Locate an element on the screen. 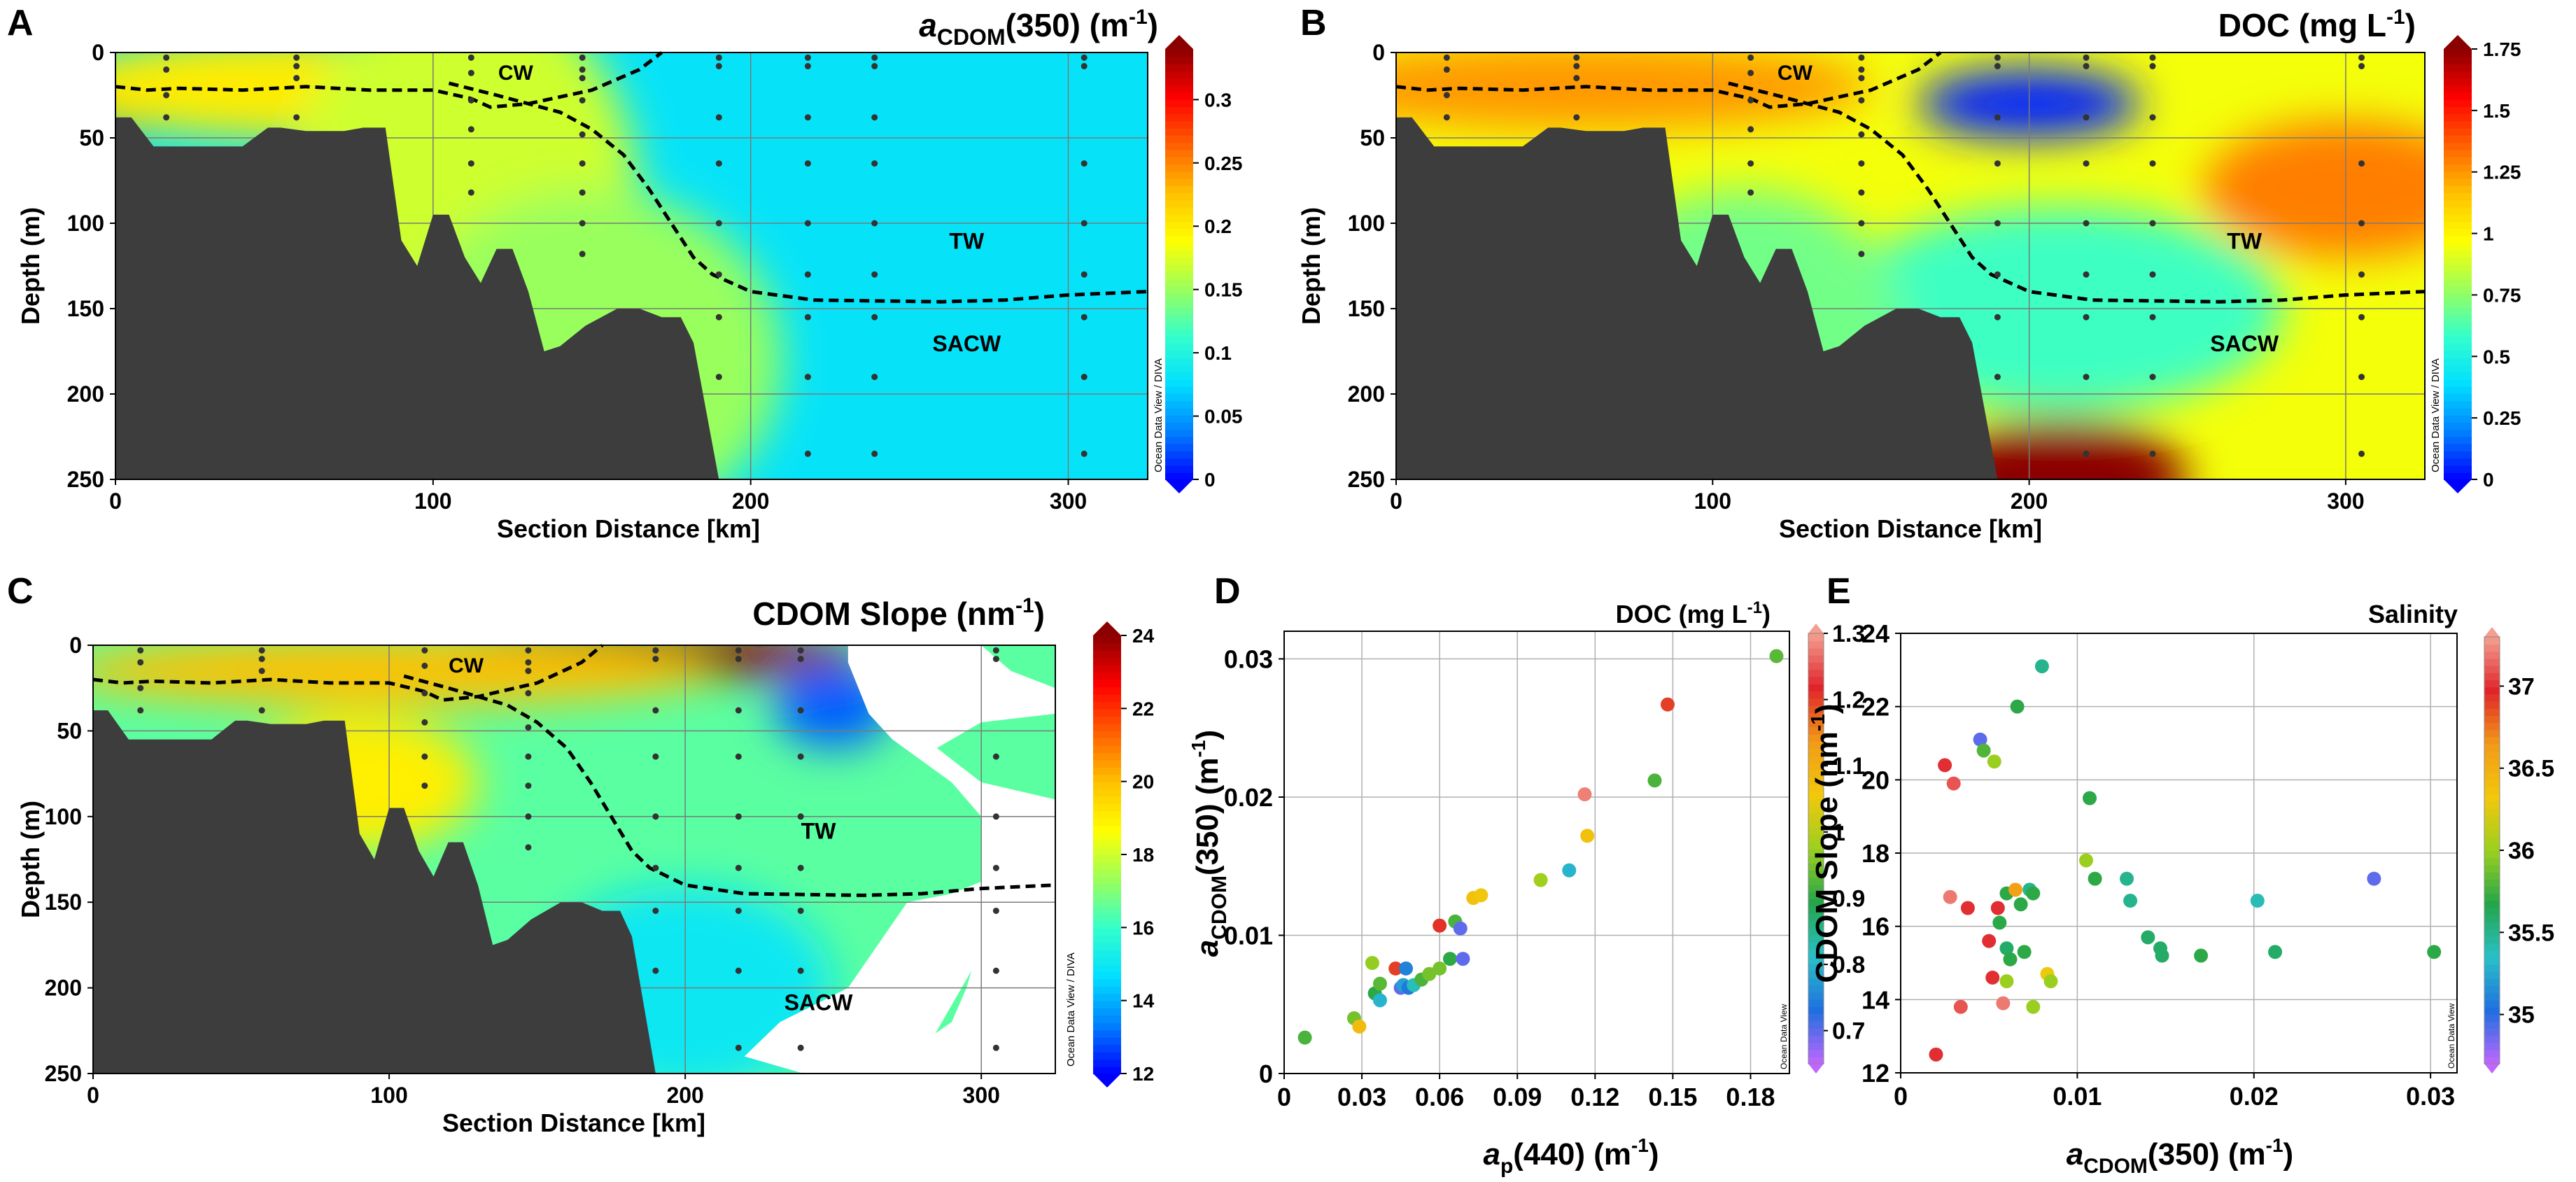 Image resolution: width=2576 pixels, height=1182 pixels. y-tick-label: 50 is located at coordinates (1372, 137).